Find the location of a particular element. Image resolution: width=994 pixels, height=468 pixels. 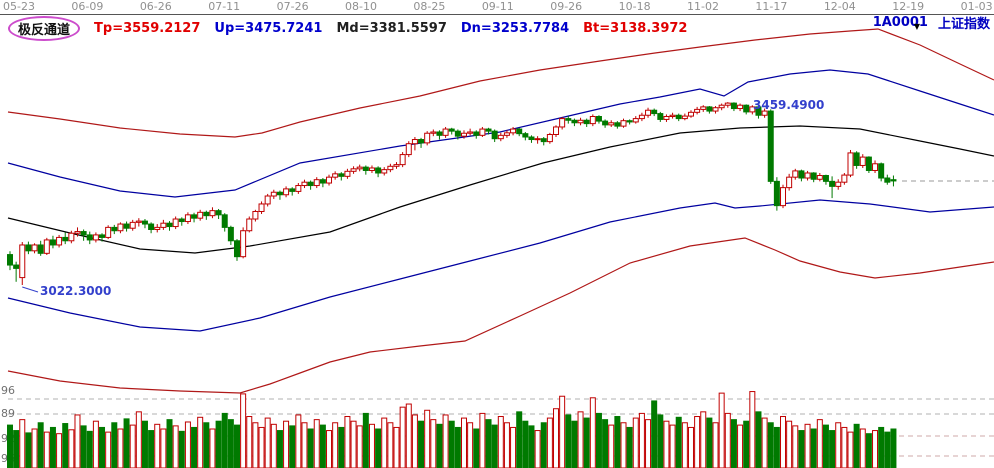

date-tick: 09-11 is located at coordinates (498, 6).